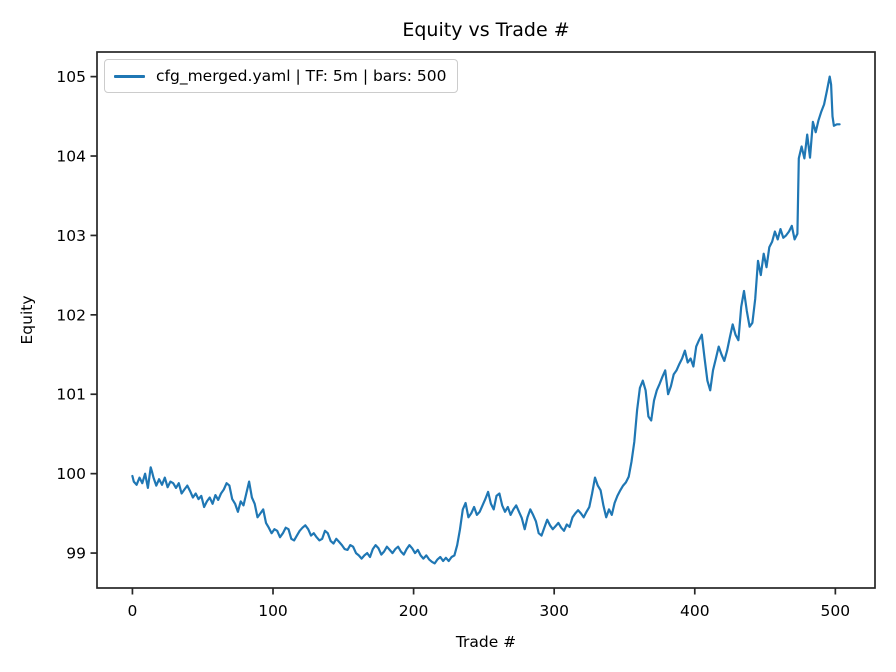 The image size is (896, 672). I want to click on x-tick-label: 300, so click(554, 611).